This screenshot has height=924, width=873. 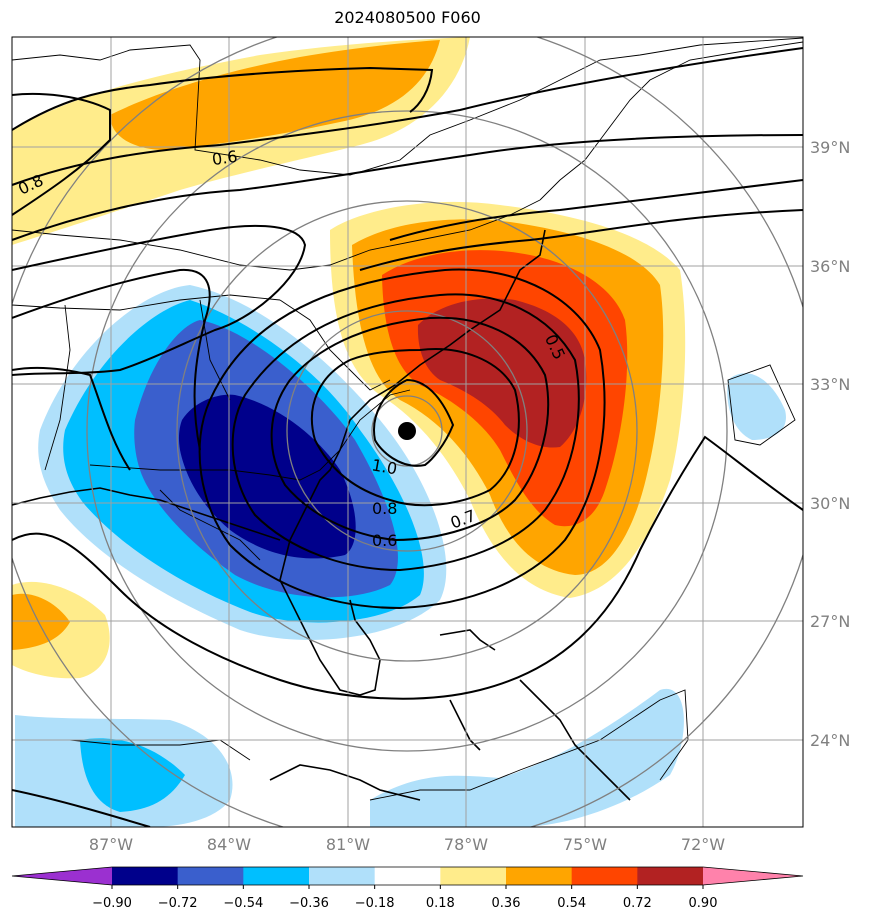 I want to click on lat-label: 39°N, so click(x=830, y=147).